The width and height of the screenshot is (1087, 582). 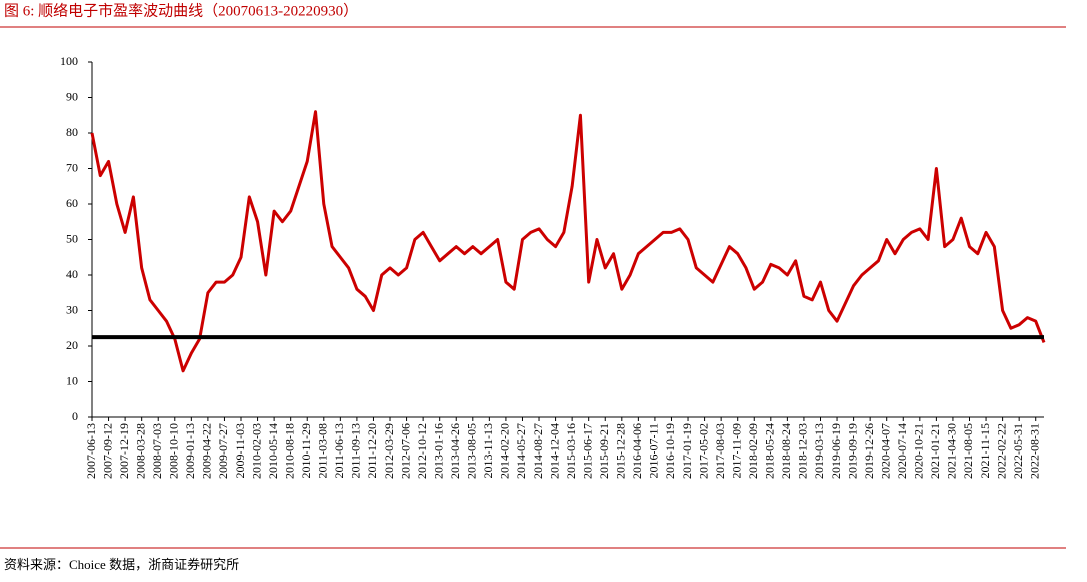 I want to click on x-tick-label: 2018-05-24, so click(x=770, y=451).